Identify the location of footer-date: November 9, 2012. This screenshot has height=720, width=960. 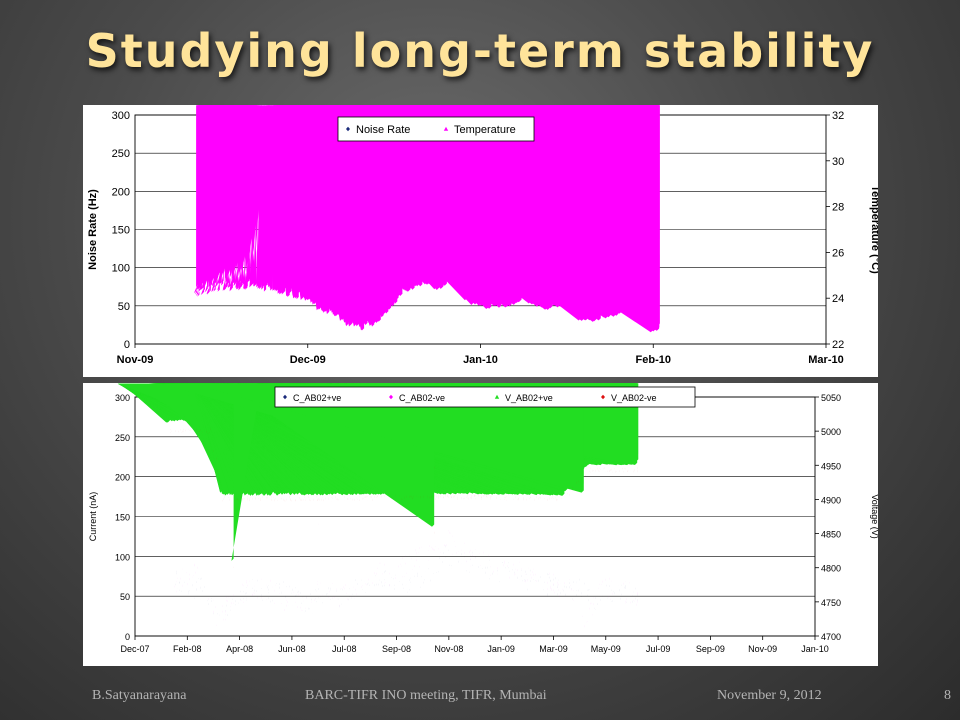
(769, 695).